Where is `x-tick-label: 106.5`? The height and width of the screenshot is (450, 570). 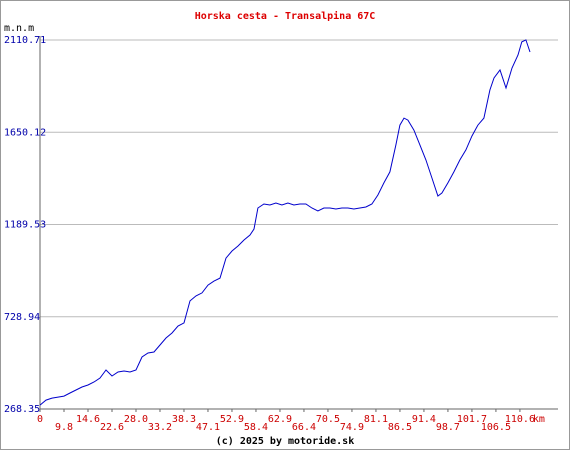
x-tick-label: 106.5 is located at coordinates (496, 427).